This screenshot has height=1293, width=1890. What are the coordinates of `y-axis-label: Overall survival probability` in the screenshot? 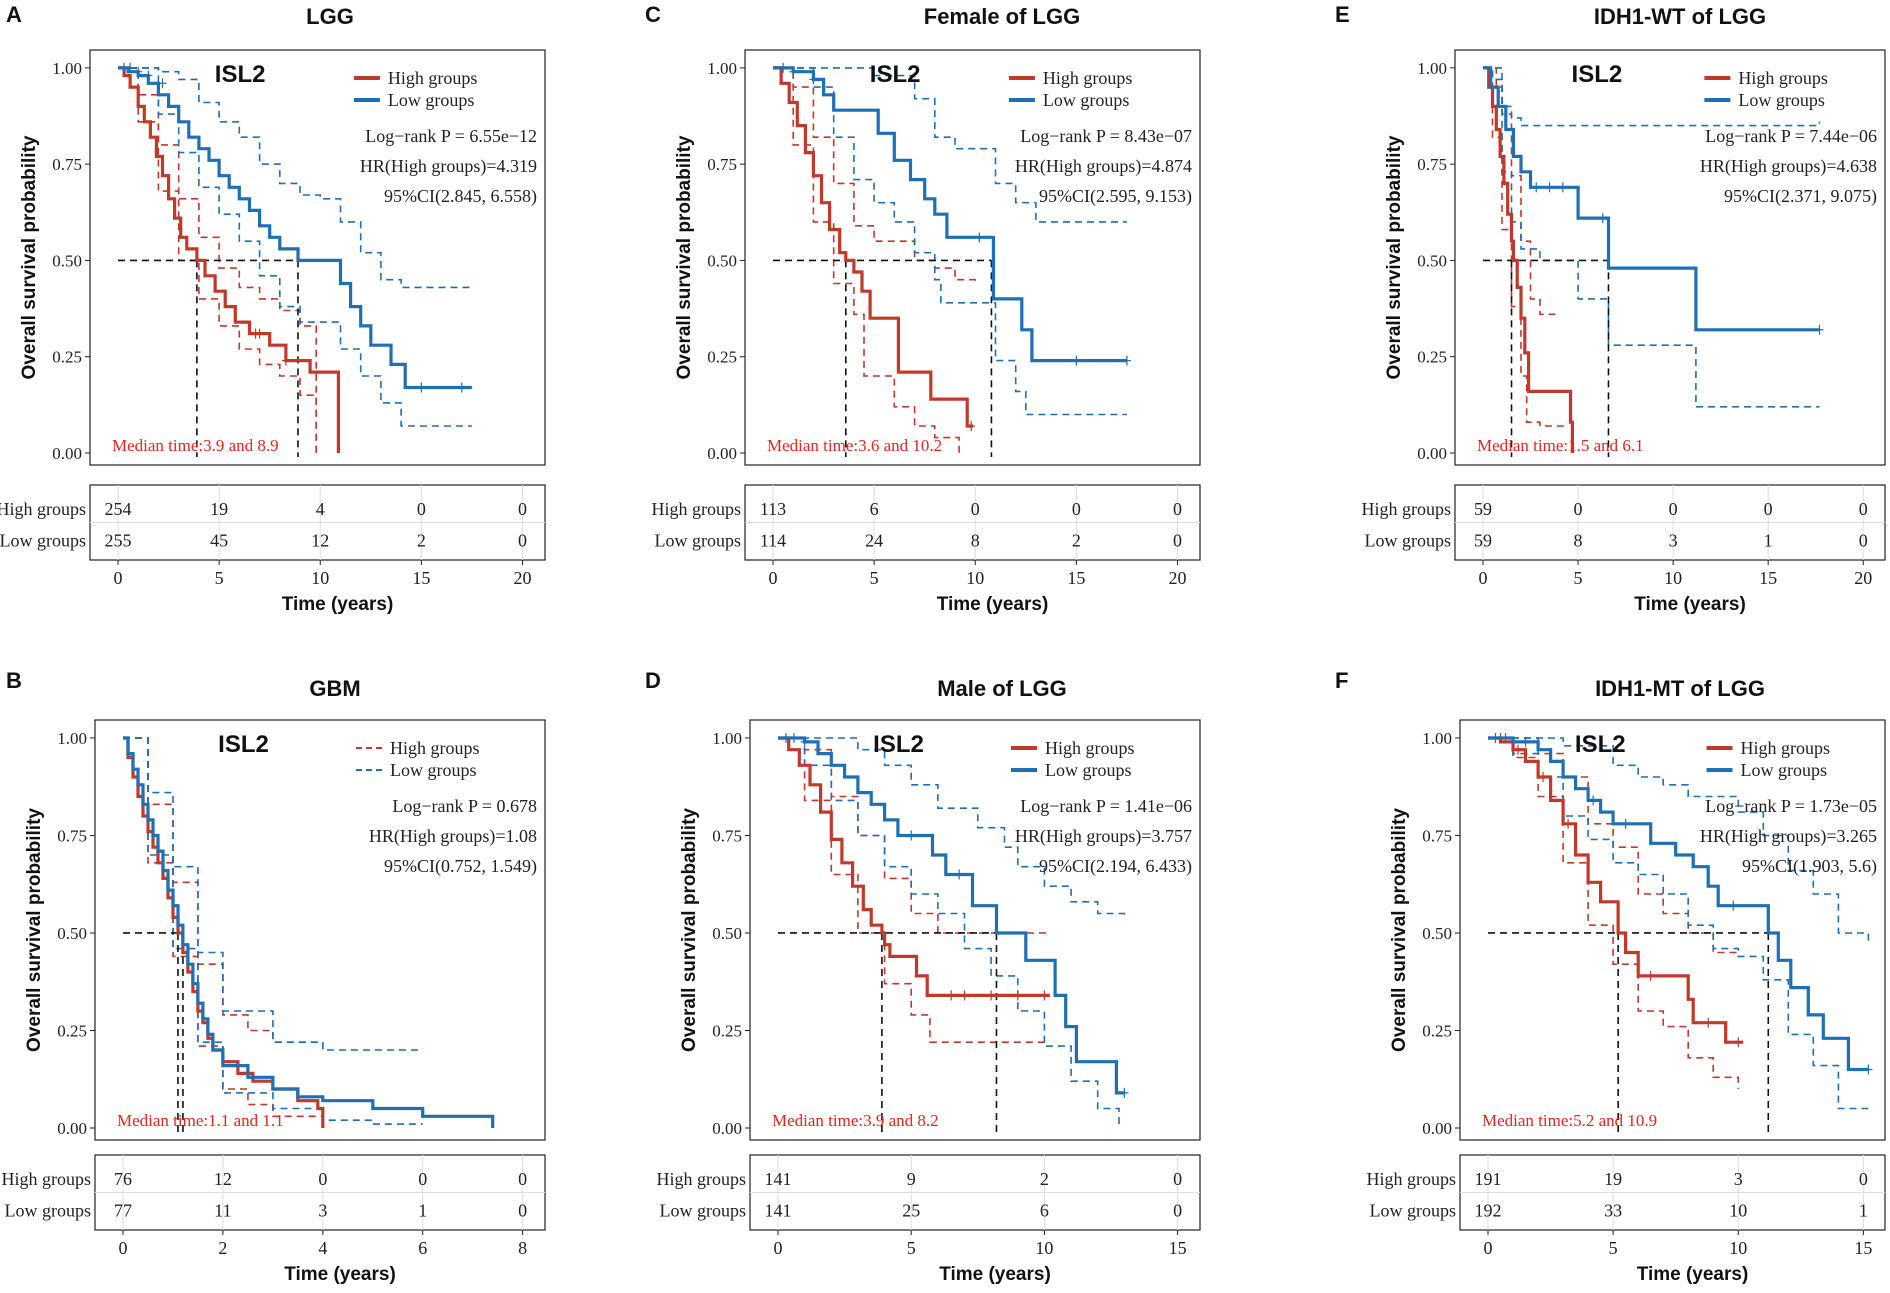 It's located at (689, 930).